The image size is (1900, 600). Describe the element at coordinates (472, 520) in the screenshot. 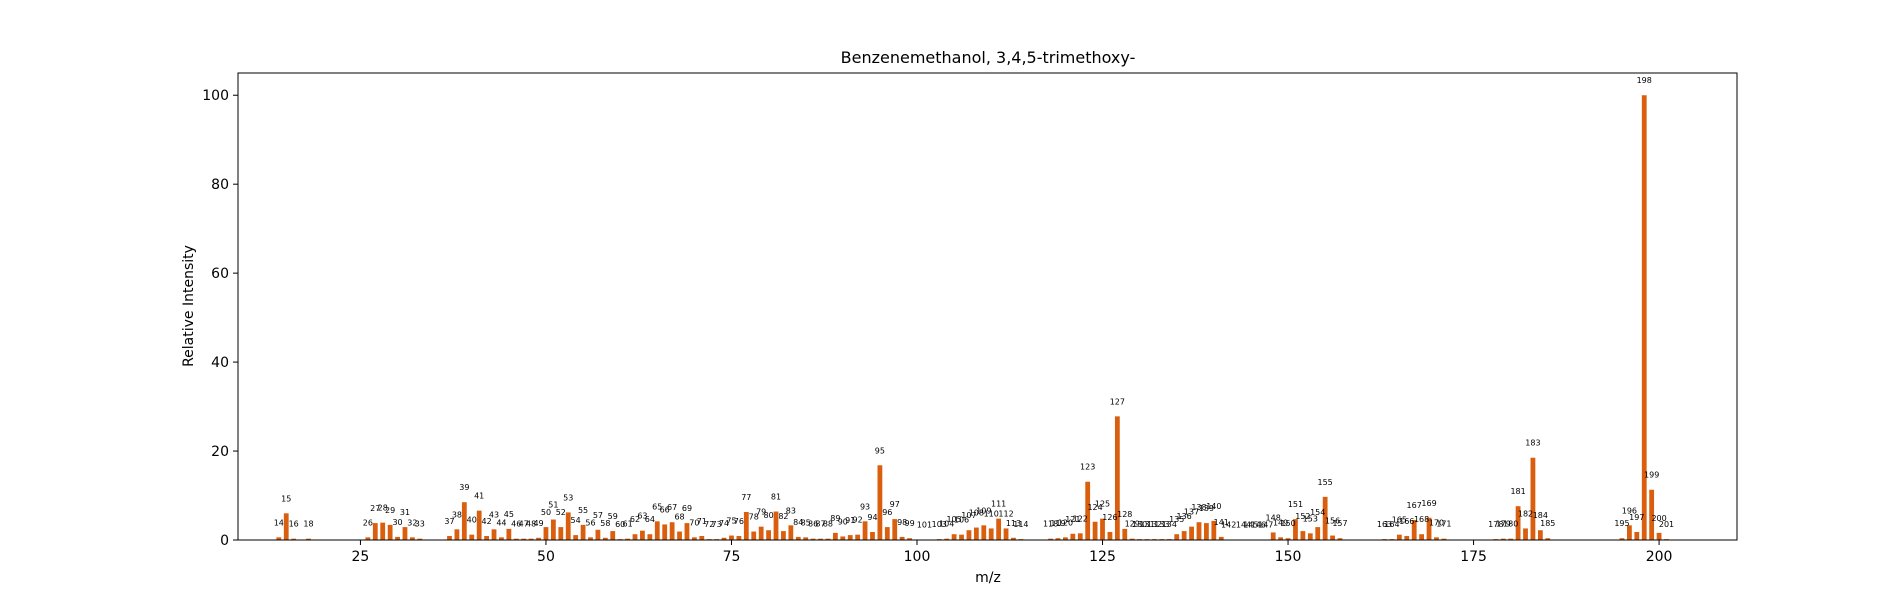

I see `bar-label-mz-40: 40` at that location.